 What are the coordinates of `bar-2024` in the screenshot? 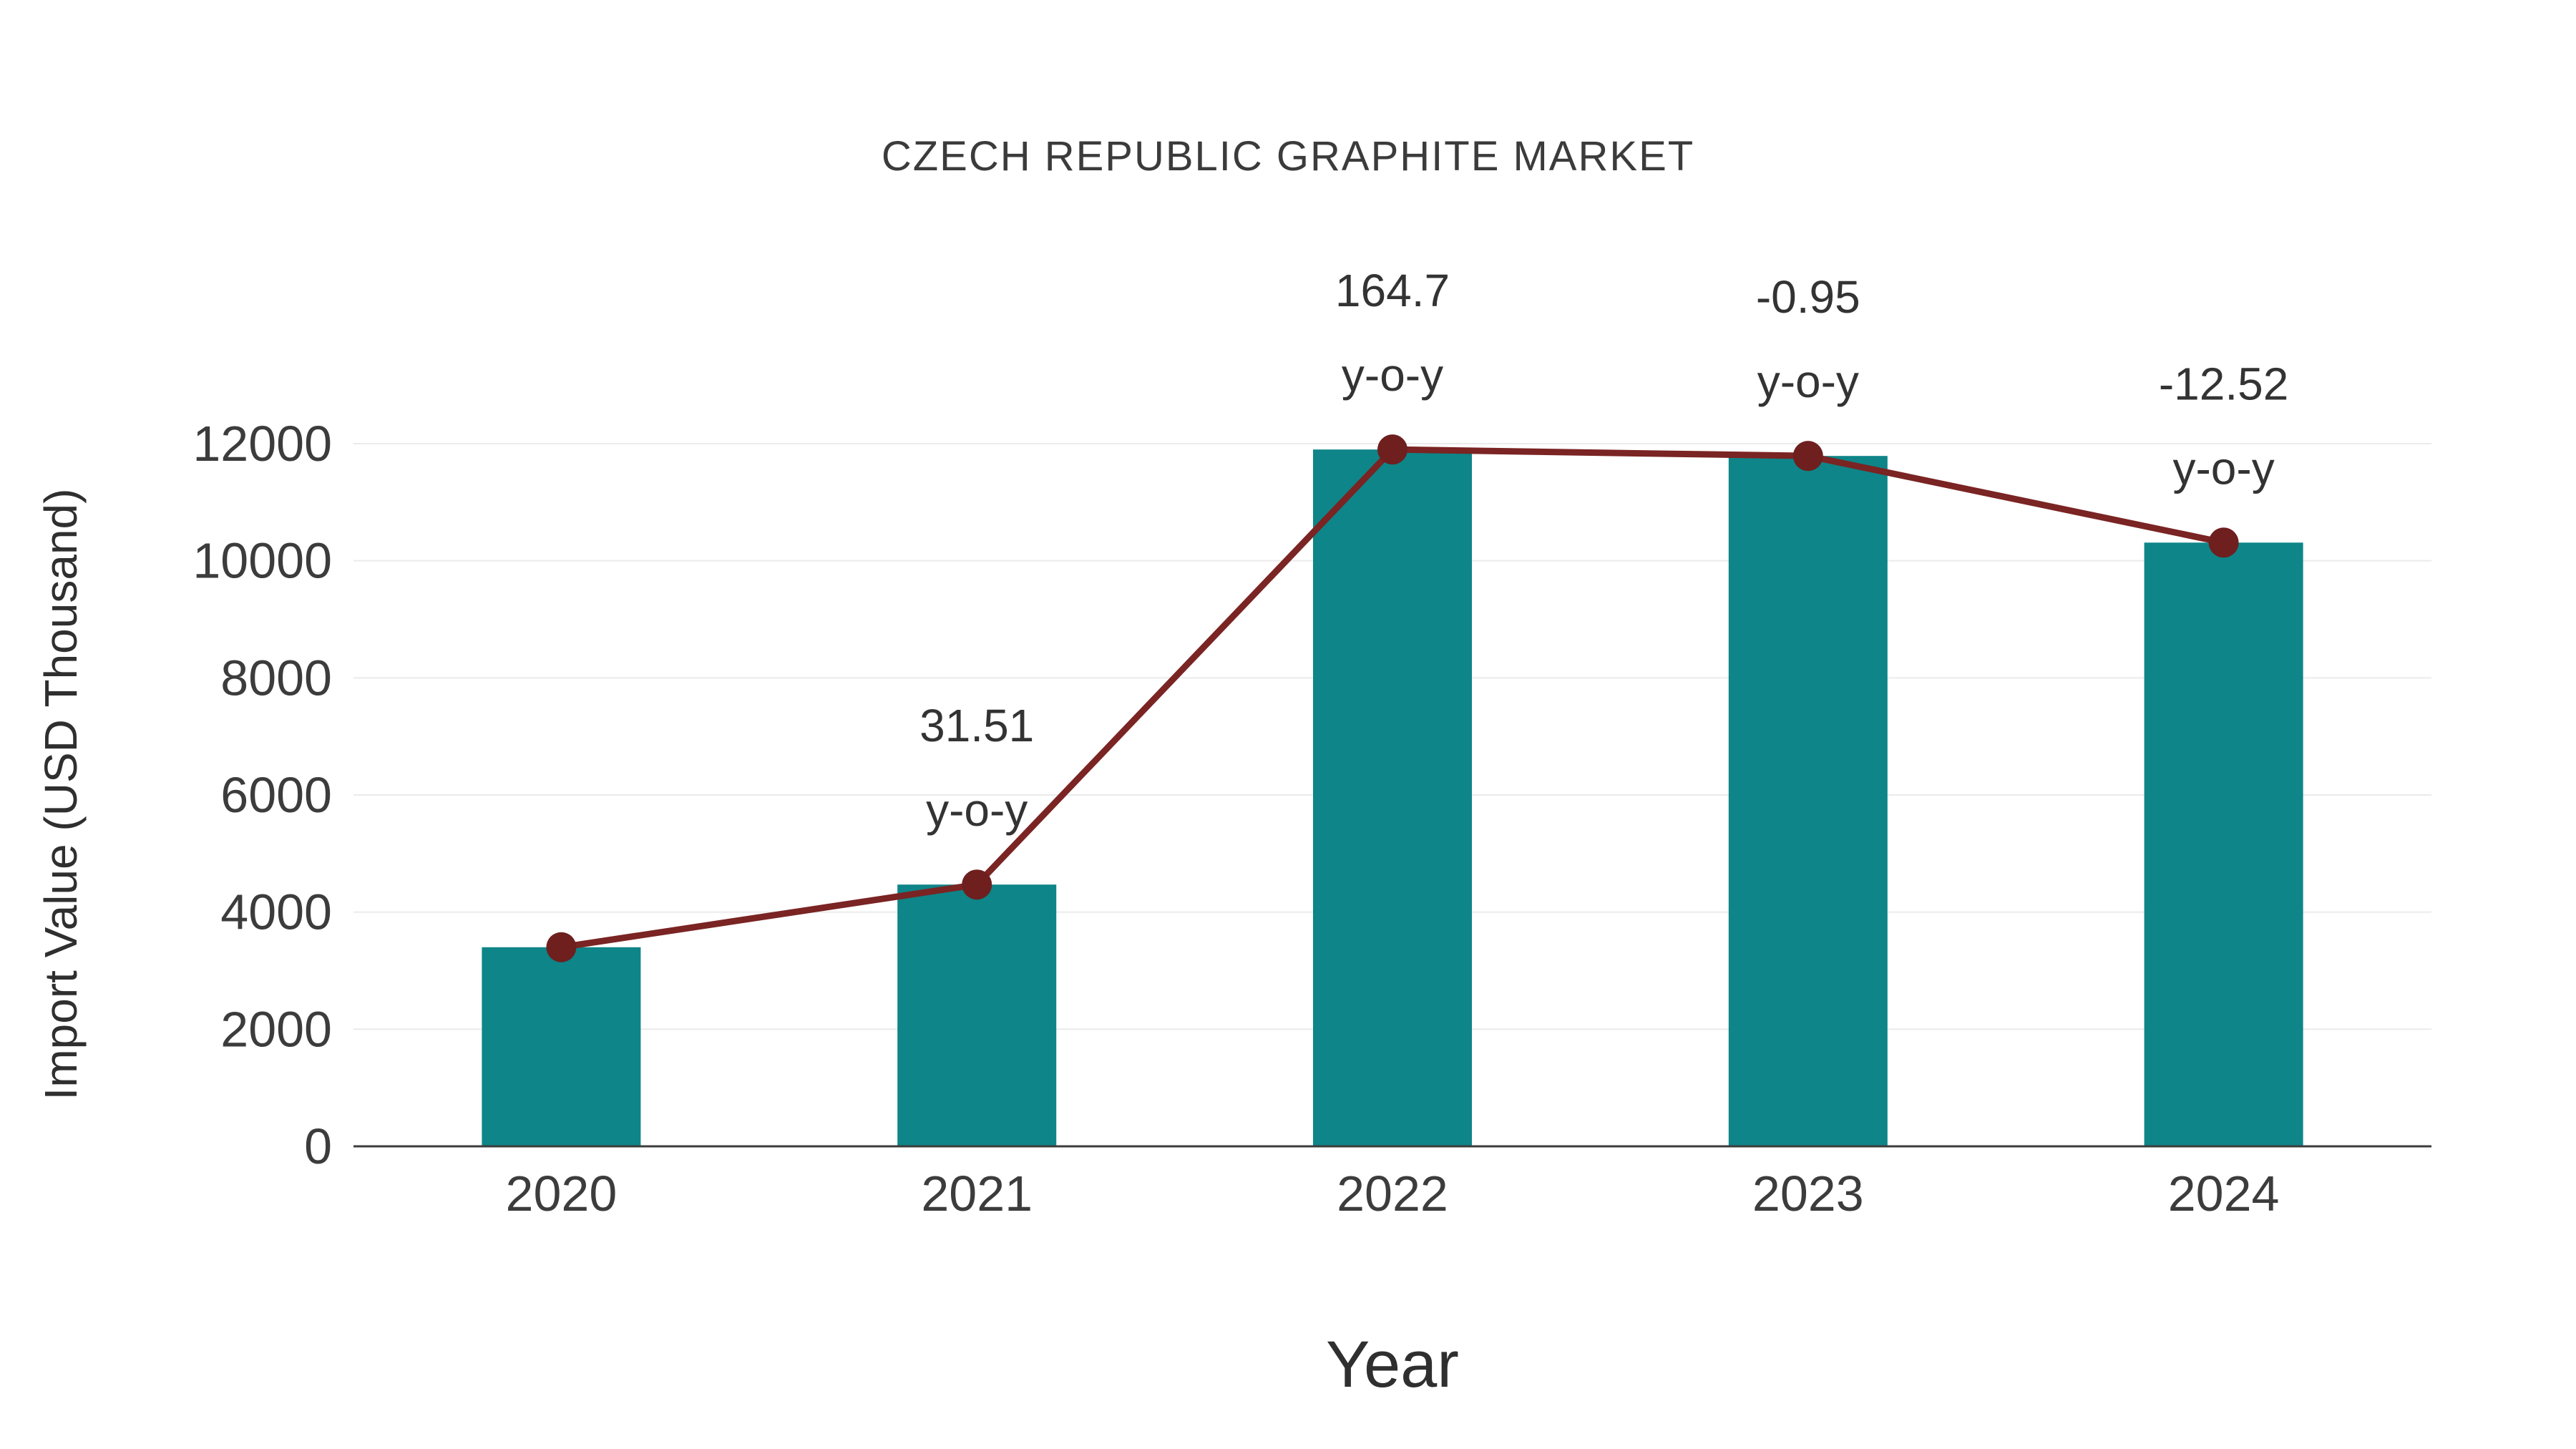 It's located at (2223, 844).